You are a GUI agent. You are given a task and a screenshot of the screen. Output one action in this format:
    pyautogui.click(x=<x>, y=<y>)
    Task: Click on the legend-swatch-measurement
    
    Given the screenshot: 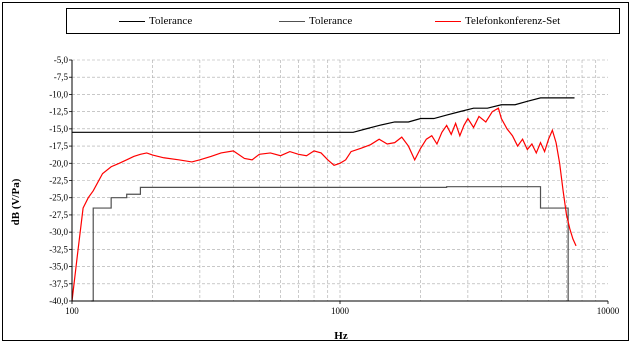 What is the action you would take?
    pyautogui.click(x=448, y=21)
    